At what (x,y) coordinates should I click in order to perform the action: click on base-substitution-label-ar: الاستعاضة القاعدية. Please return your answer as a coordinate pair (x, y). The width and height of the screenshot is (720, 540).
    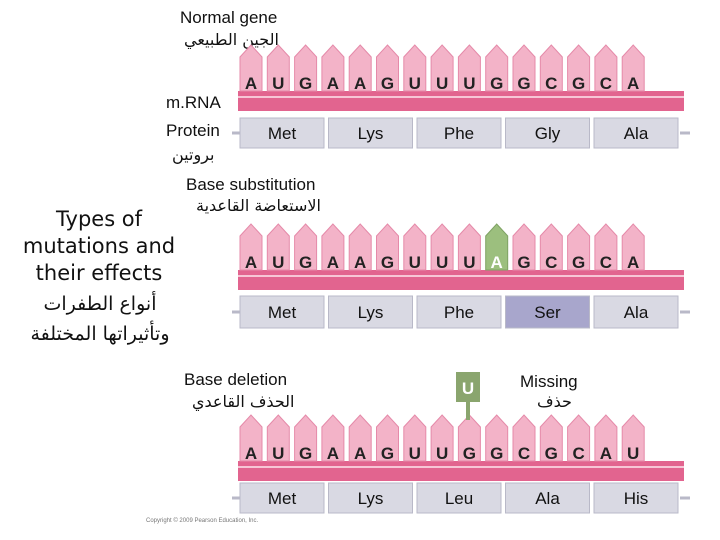
    Looking at the image, I should click on (258, 205).